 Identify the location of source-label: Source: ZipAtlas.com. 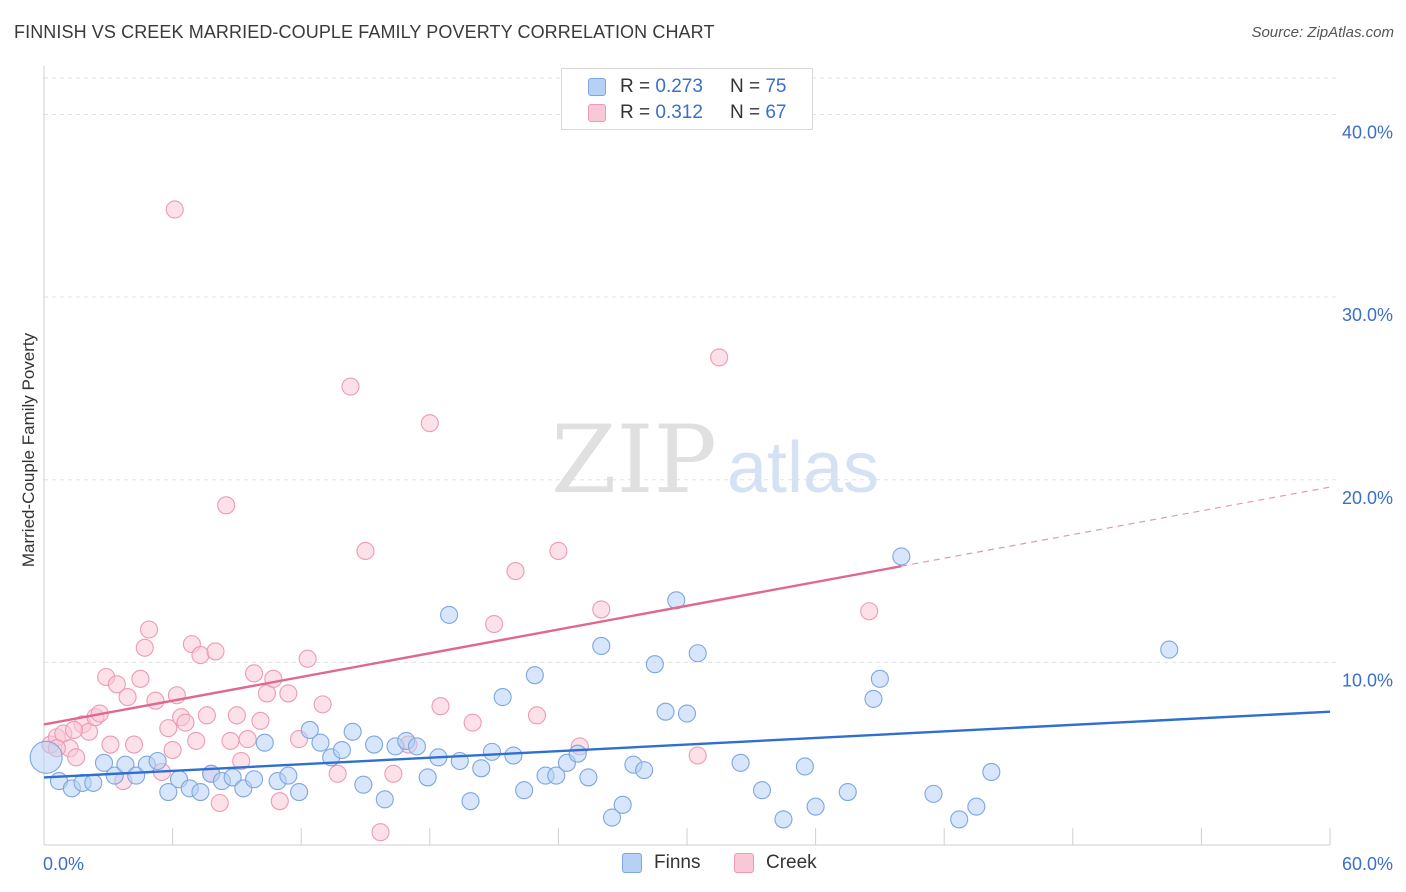
(1322, 32).